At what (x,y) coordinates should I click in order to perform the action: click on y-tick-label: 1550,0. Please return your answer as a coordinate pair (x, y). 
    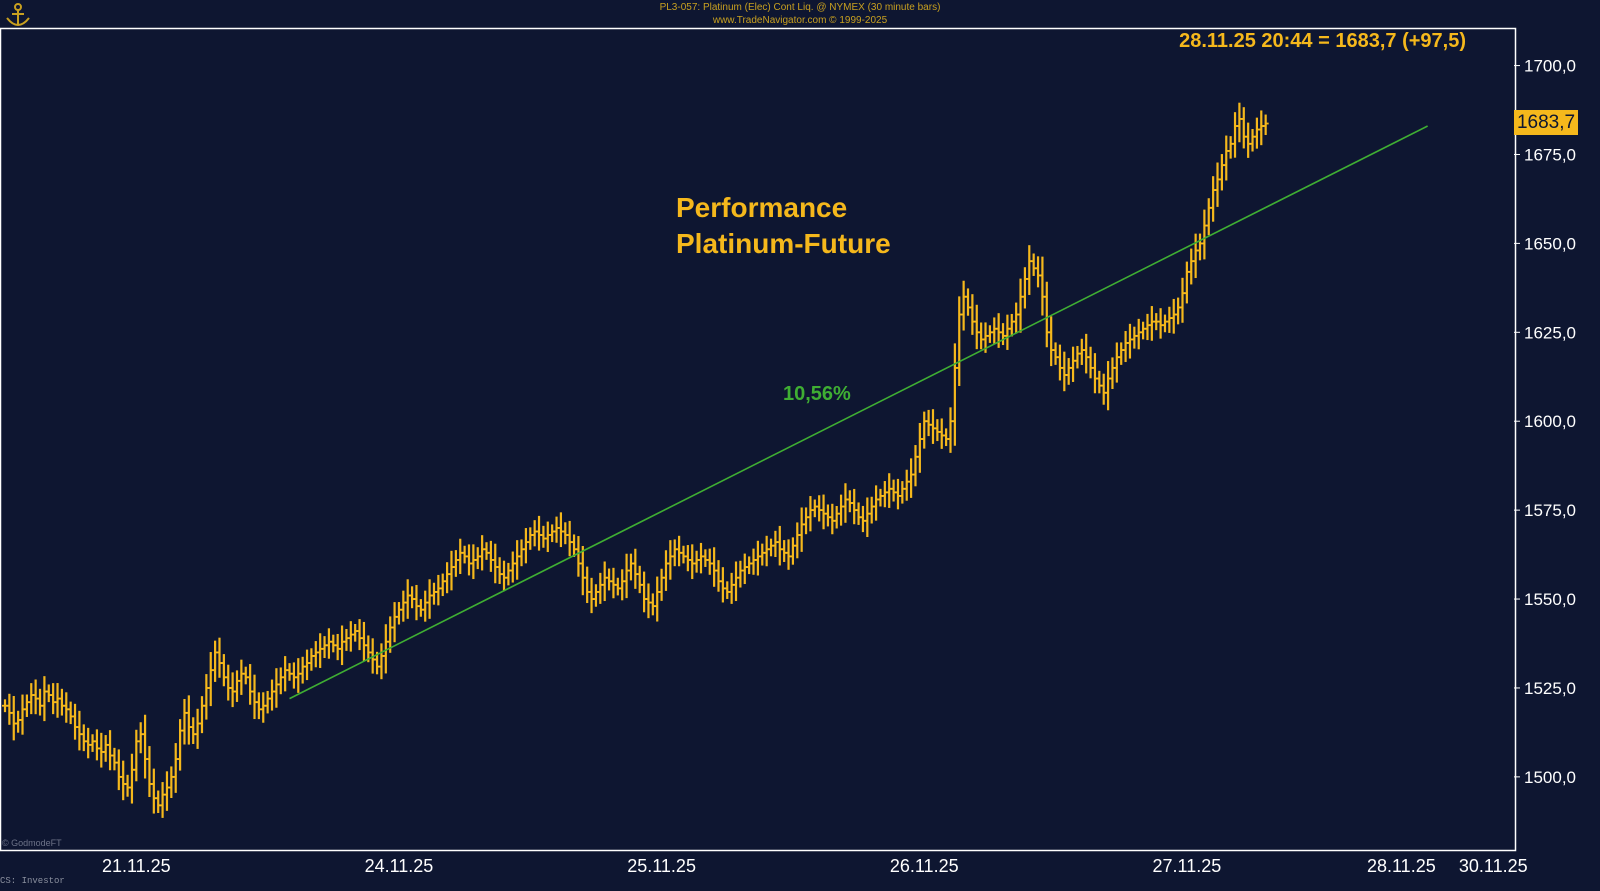
    Looking at the image, I should click on (1550, 599).